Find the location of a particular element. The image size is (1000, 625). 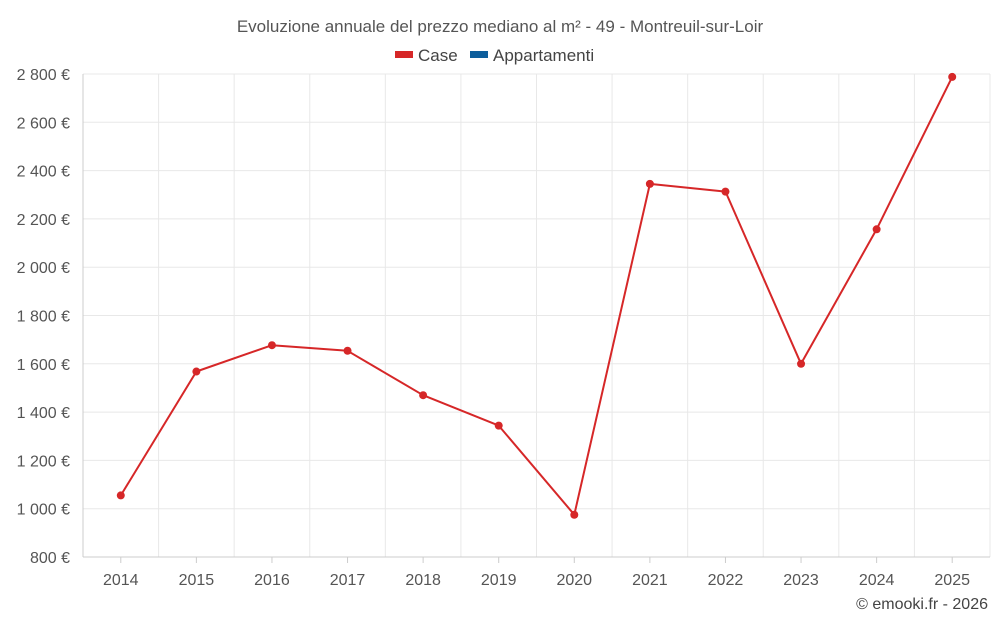

data-point-case-2017 is located at coordinates (347, 350).